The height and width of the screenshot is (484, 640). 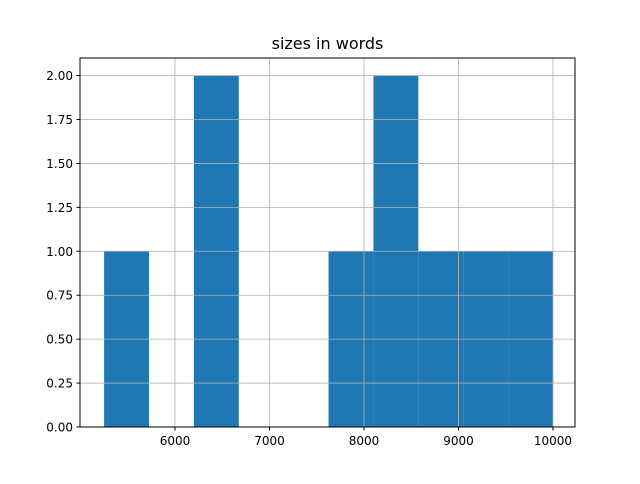 I want to click on y-tick-label: 0.25, so click(x=59, y=384).